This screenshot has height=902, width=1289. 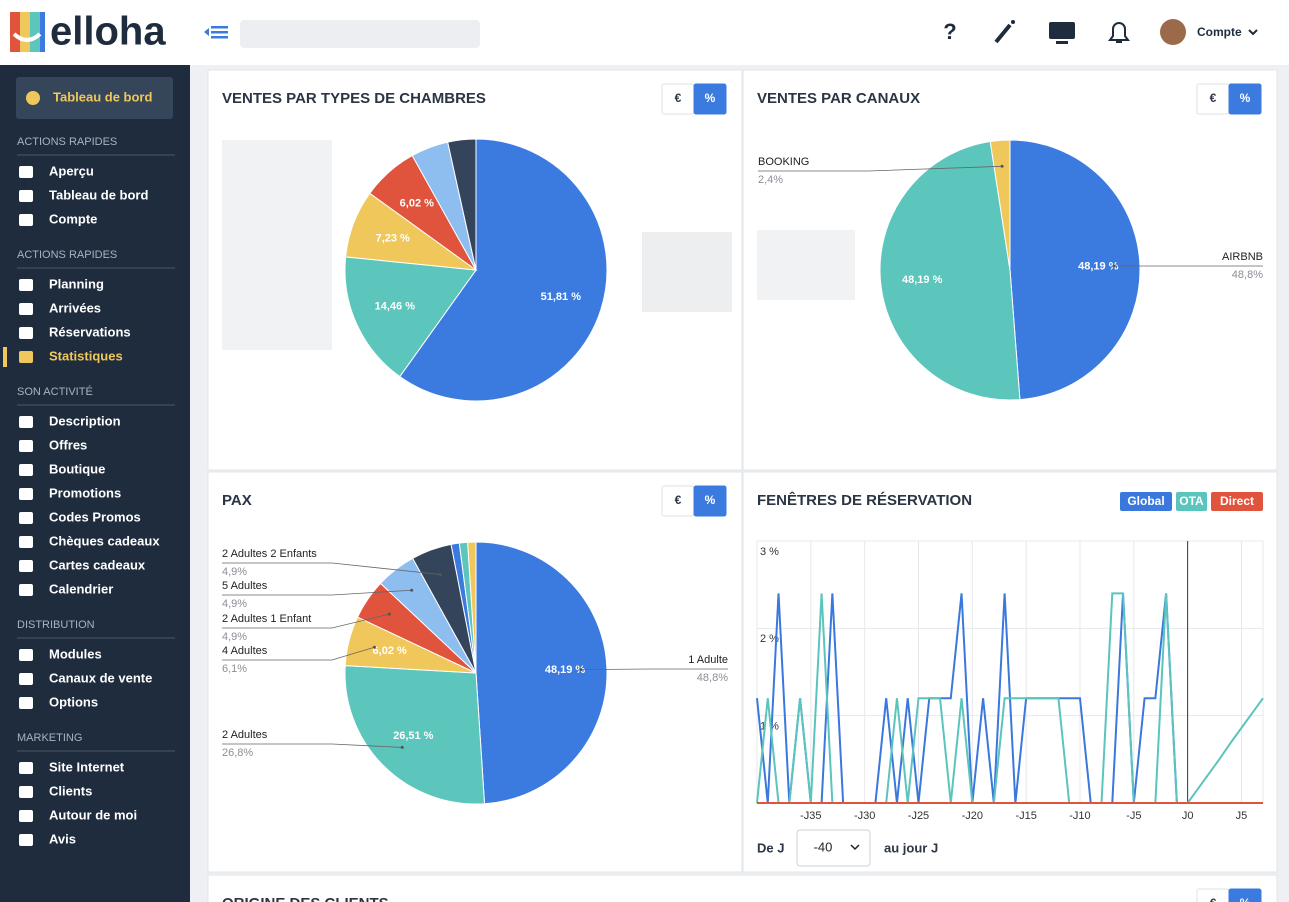 I want to click on active-tab, so click(x=94, y=98).